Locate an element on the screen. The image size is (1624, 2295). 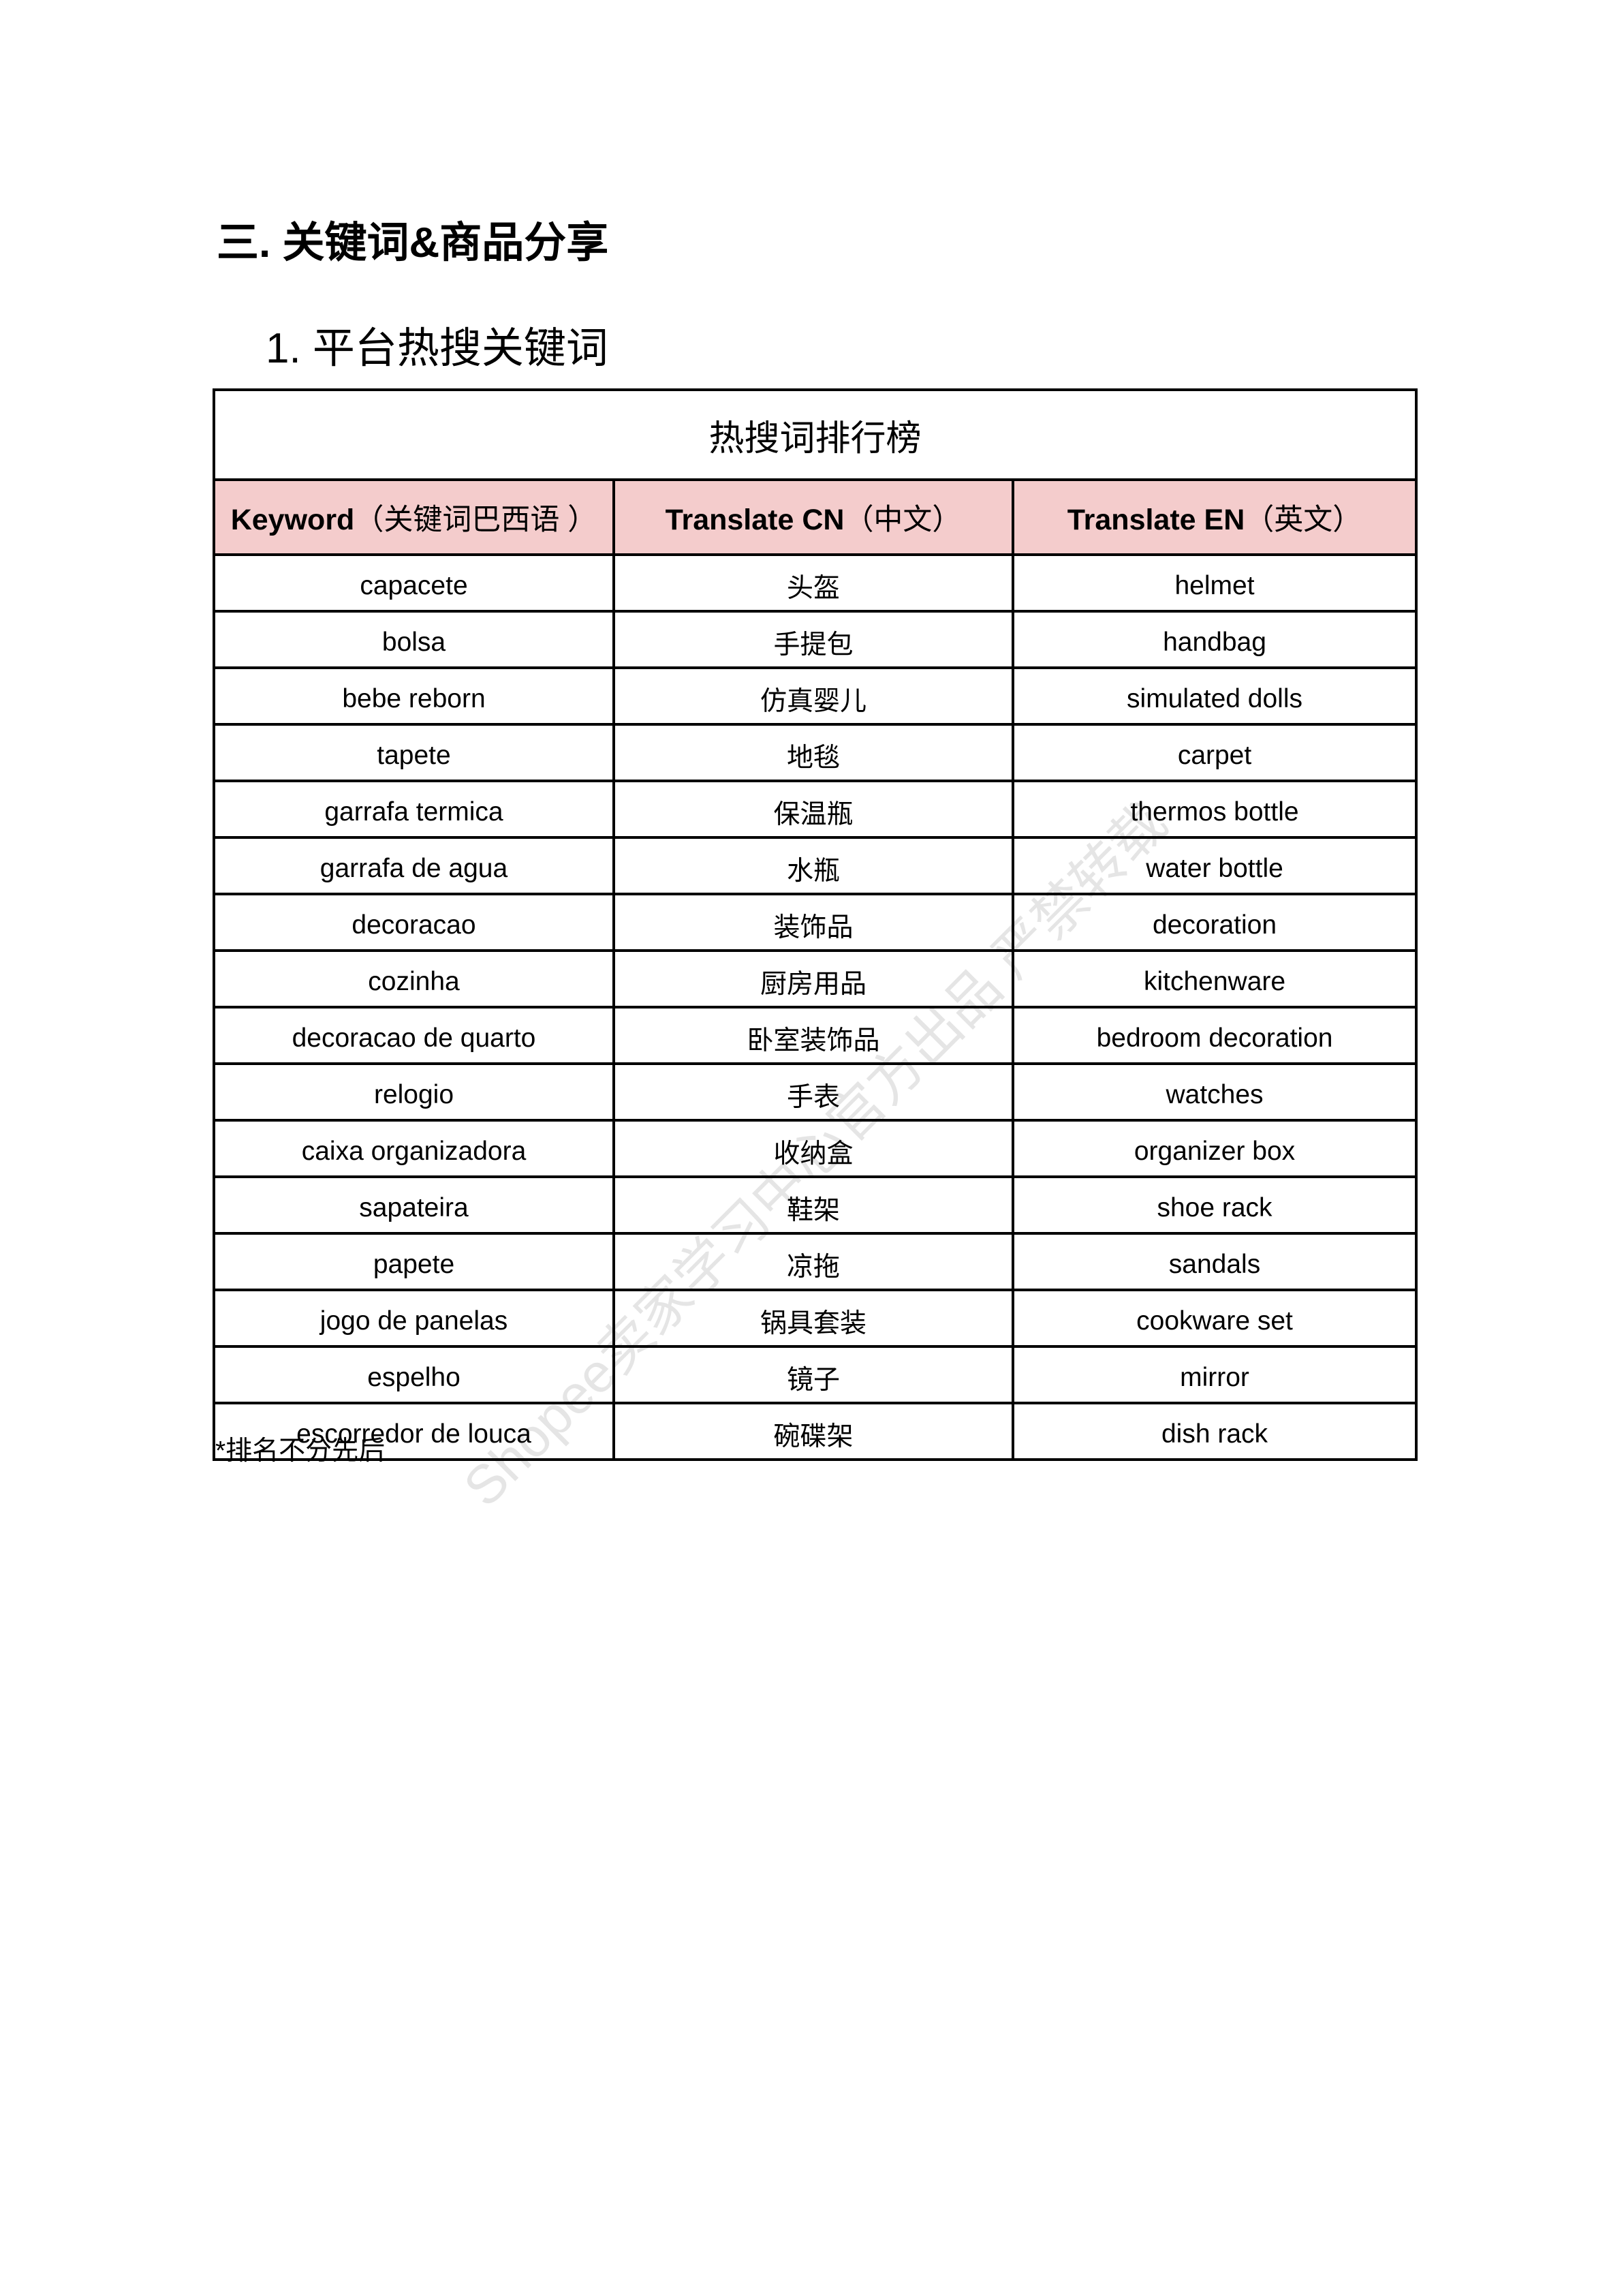
keyword-cell: garrafa termica is located at coordinates (414, 809).